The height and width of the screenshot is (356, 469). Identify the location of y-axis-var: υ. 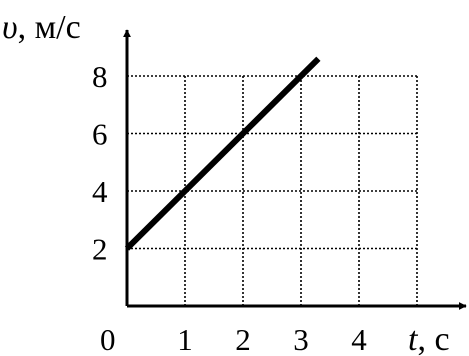
(10, 27).